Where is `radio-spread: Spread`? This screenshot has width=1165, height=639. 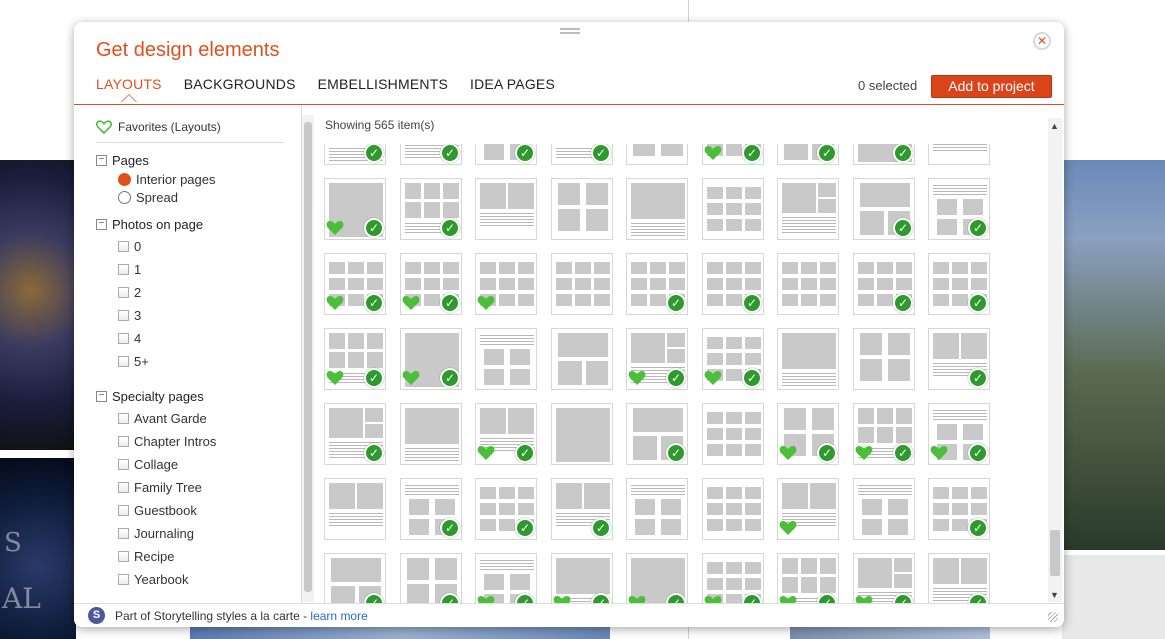 radio-spread: Spread is located at coordinates (148, 197).